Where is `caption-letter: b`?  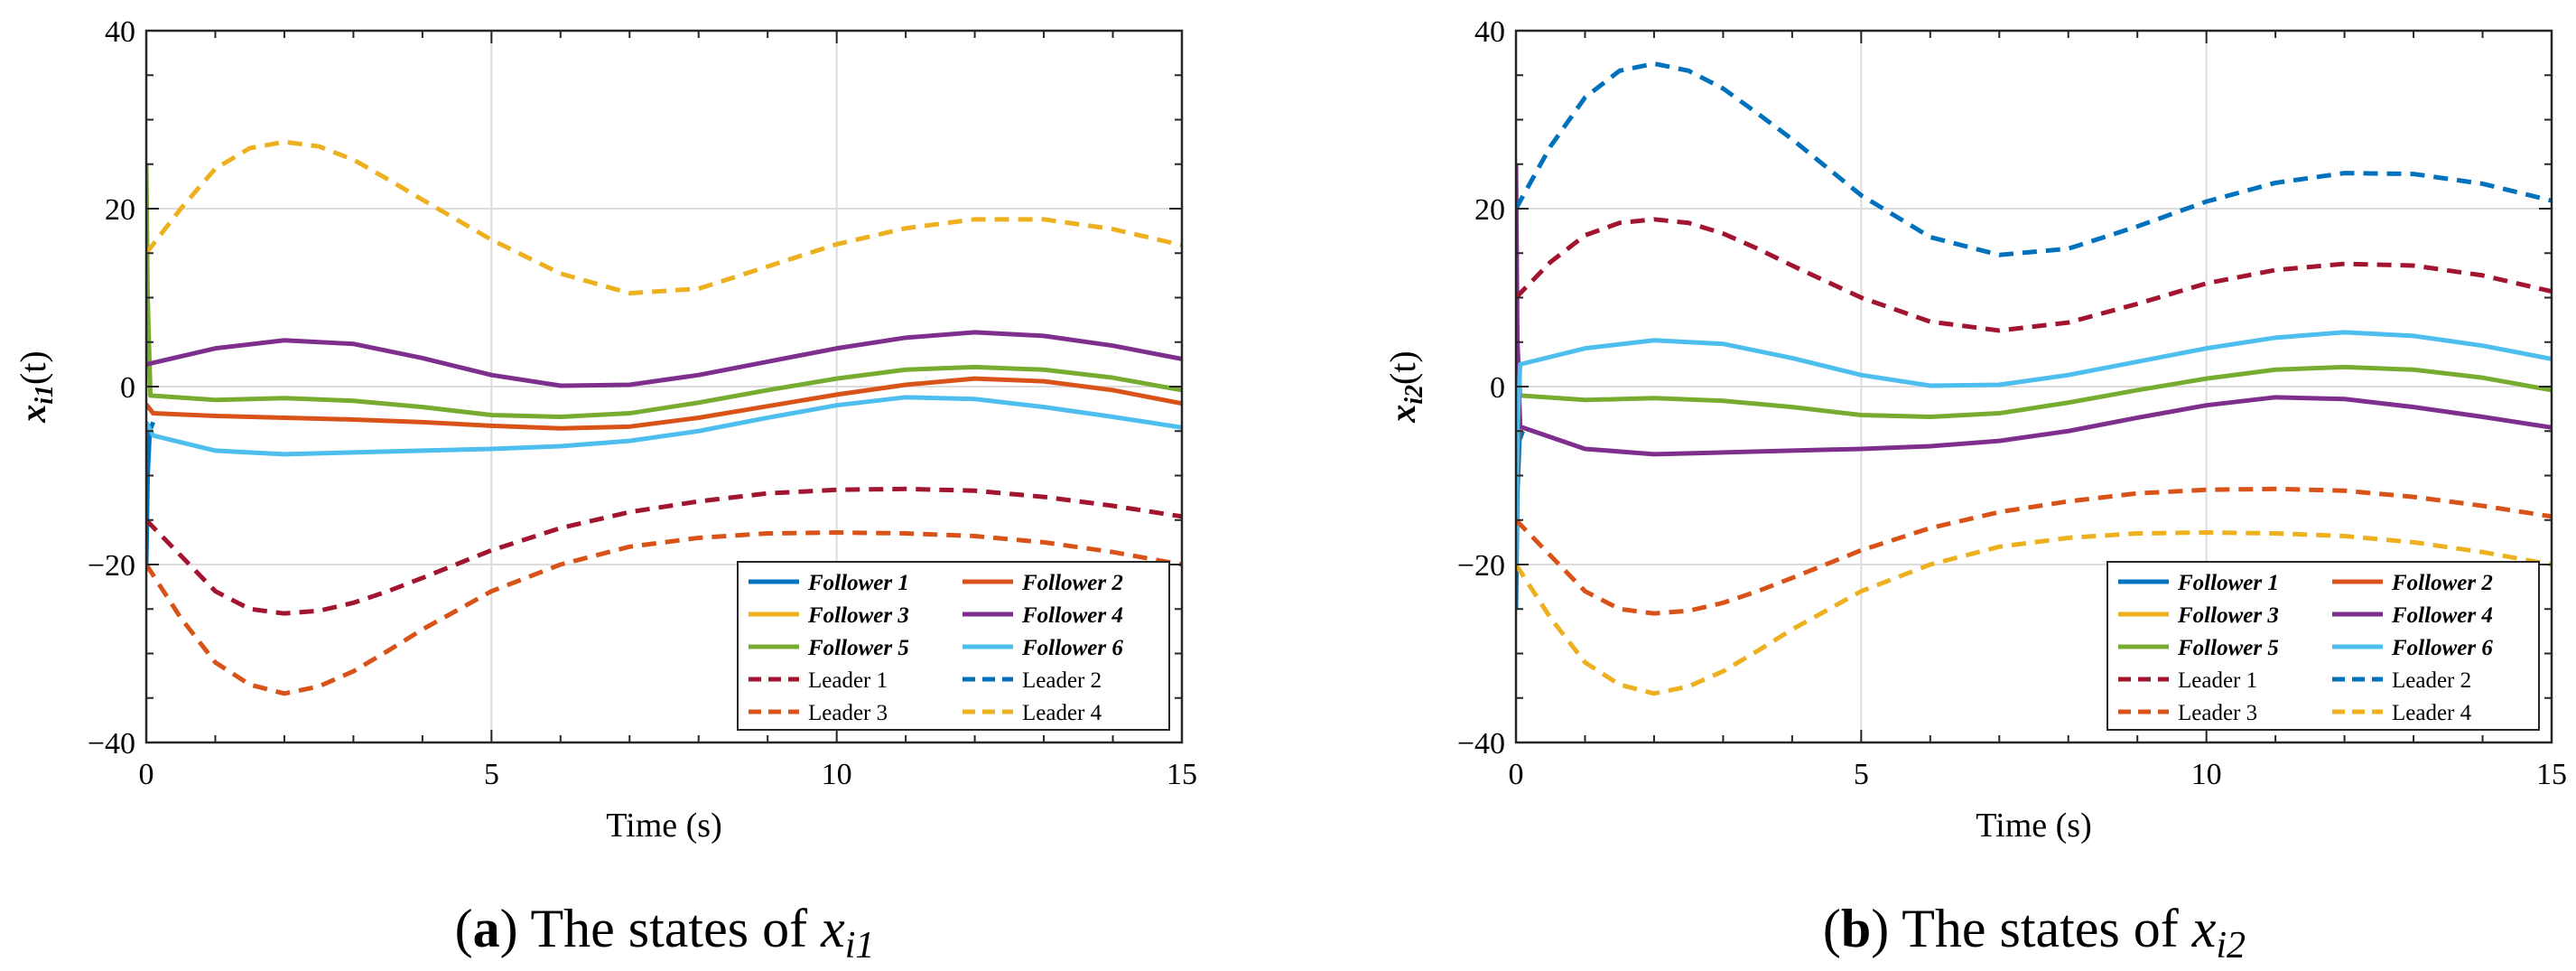 caption-letter: b is located at coordinates (1856, 929).